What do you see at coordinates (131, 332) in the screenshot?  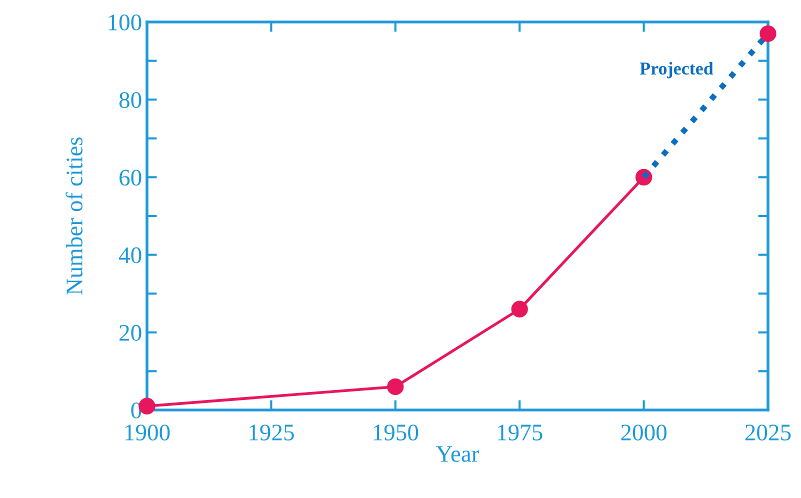 I see `y-tick-label: 20` at bounding box center [131, 332].